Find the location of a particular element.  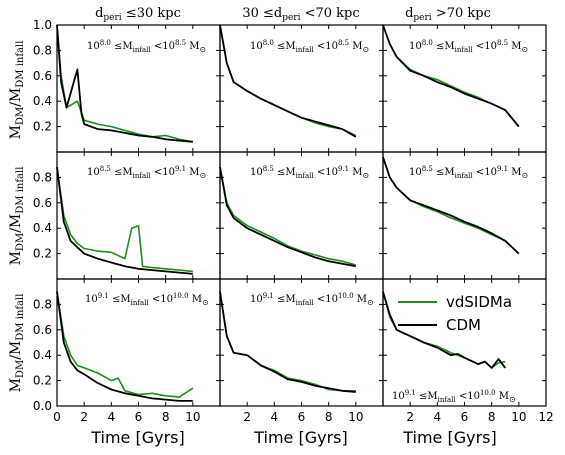

series-line-cdm-r1c1 is located at coordinates (124, 83).